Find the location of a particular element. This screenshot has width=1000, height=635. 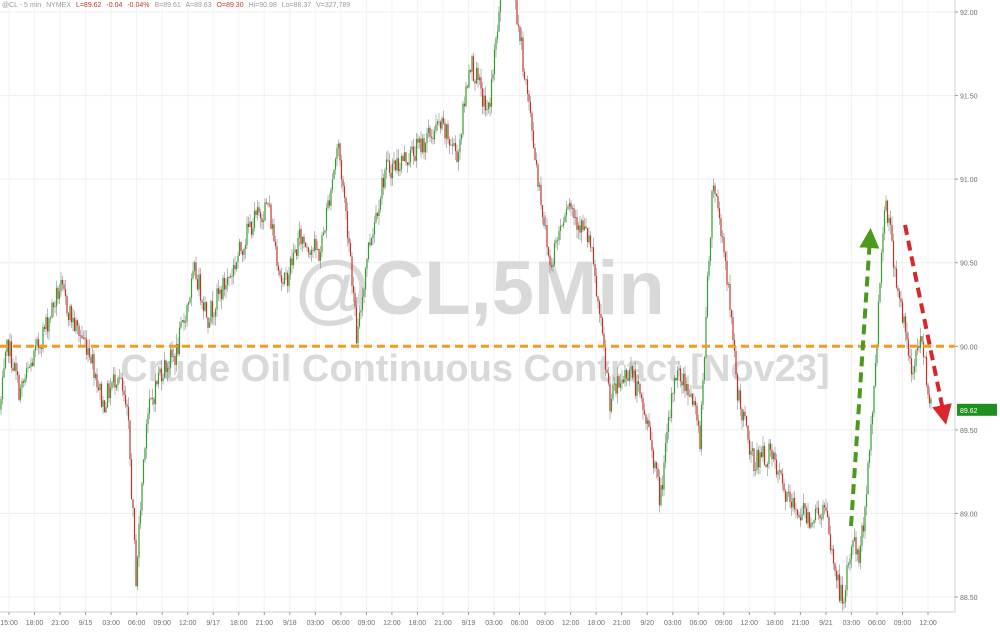

low-label: Lo=88.37 is located at coordinates (296, 5).